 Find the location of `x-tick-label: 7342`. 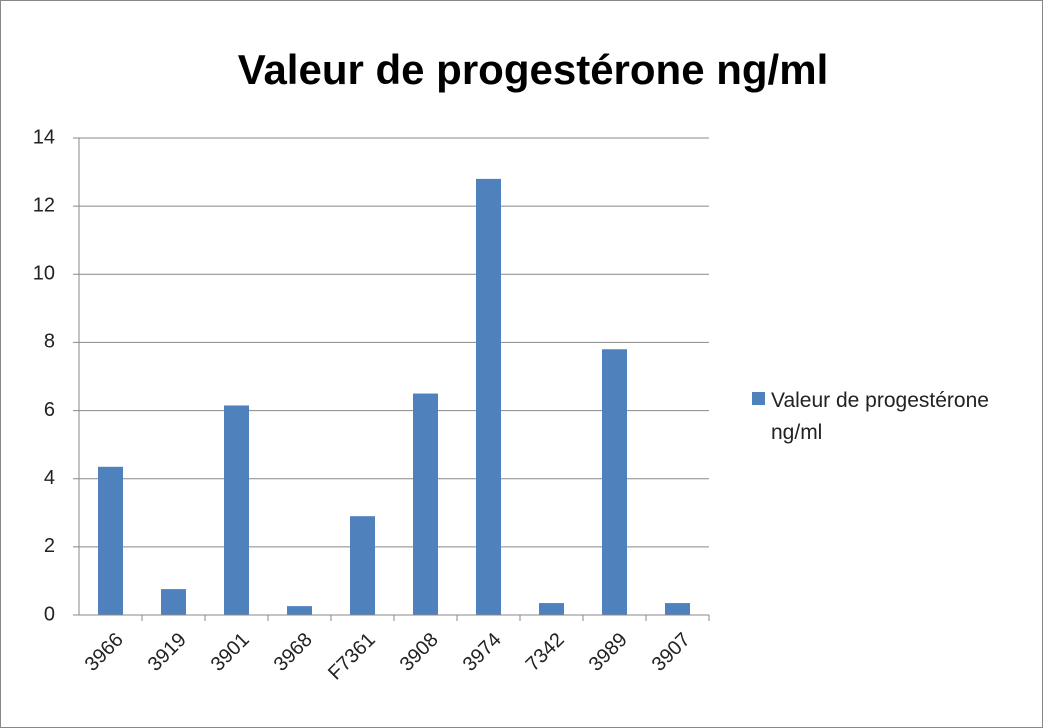

x-tick-label: 7342 is located at coordinates (545, 652).